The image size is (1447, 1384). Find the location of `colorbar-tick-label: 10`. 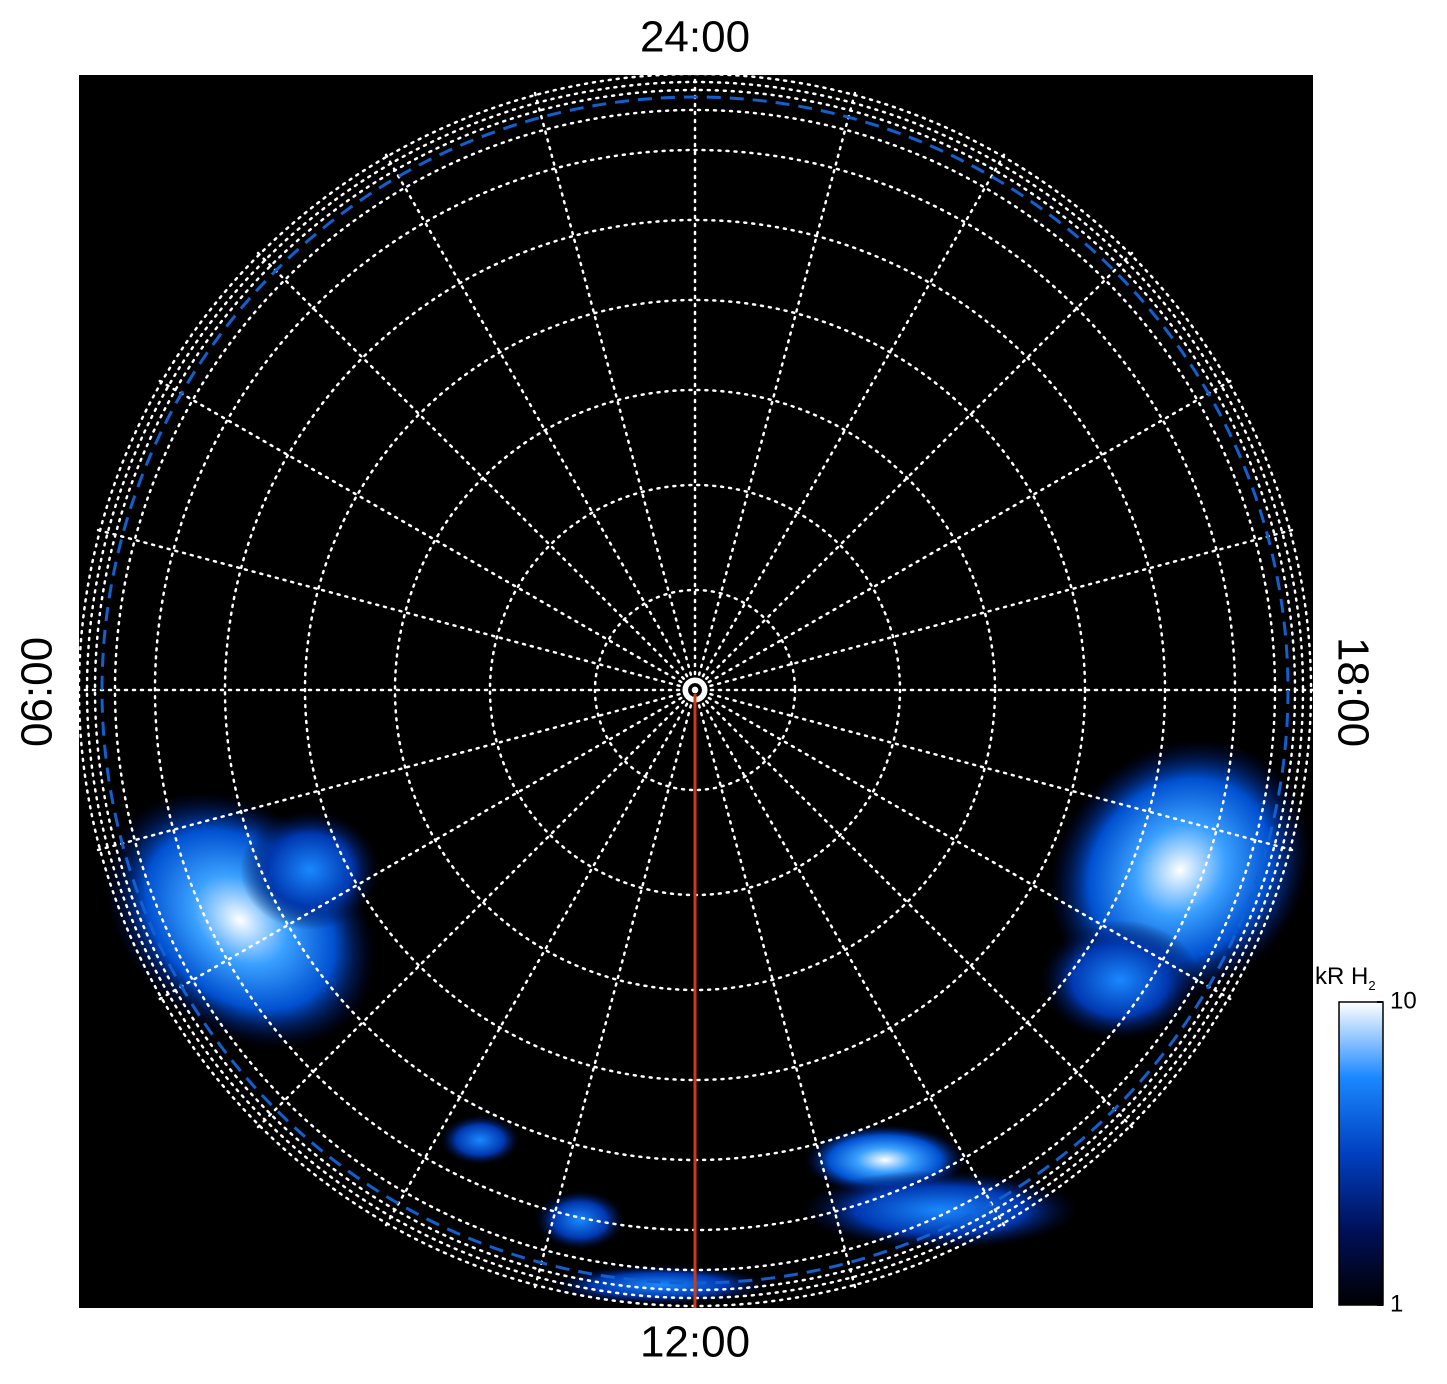

colorbar-tick-label: 10 is located at coordinates (1403, 1000).